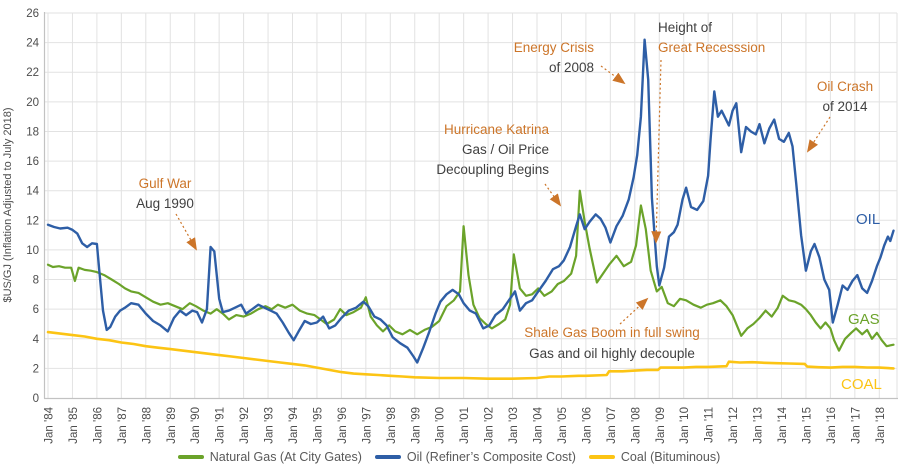 This screenshot has width=898, height=475. I want to click on x-tick-label: Jan '11, so click(710, 425).